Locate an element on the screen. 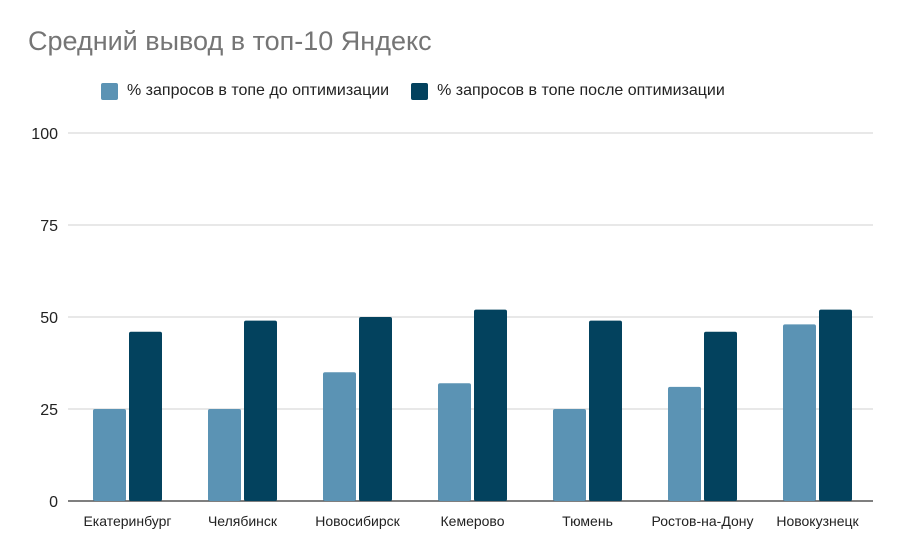 This screenshot has width=900, height=557. y-tick-label: 25 is located at coordinates (49, 410).